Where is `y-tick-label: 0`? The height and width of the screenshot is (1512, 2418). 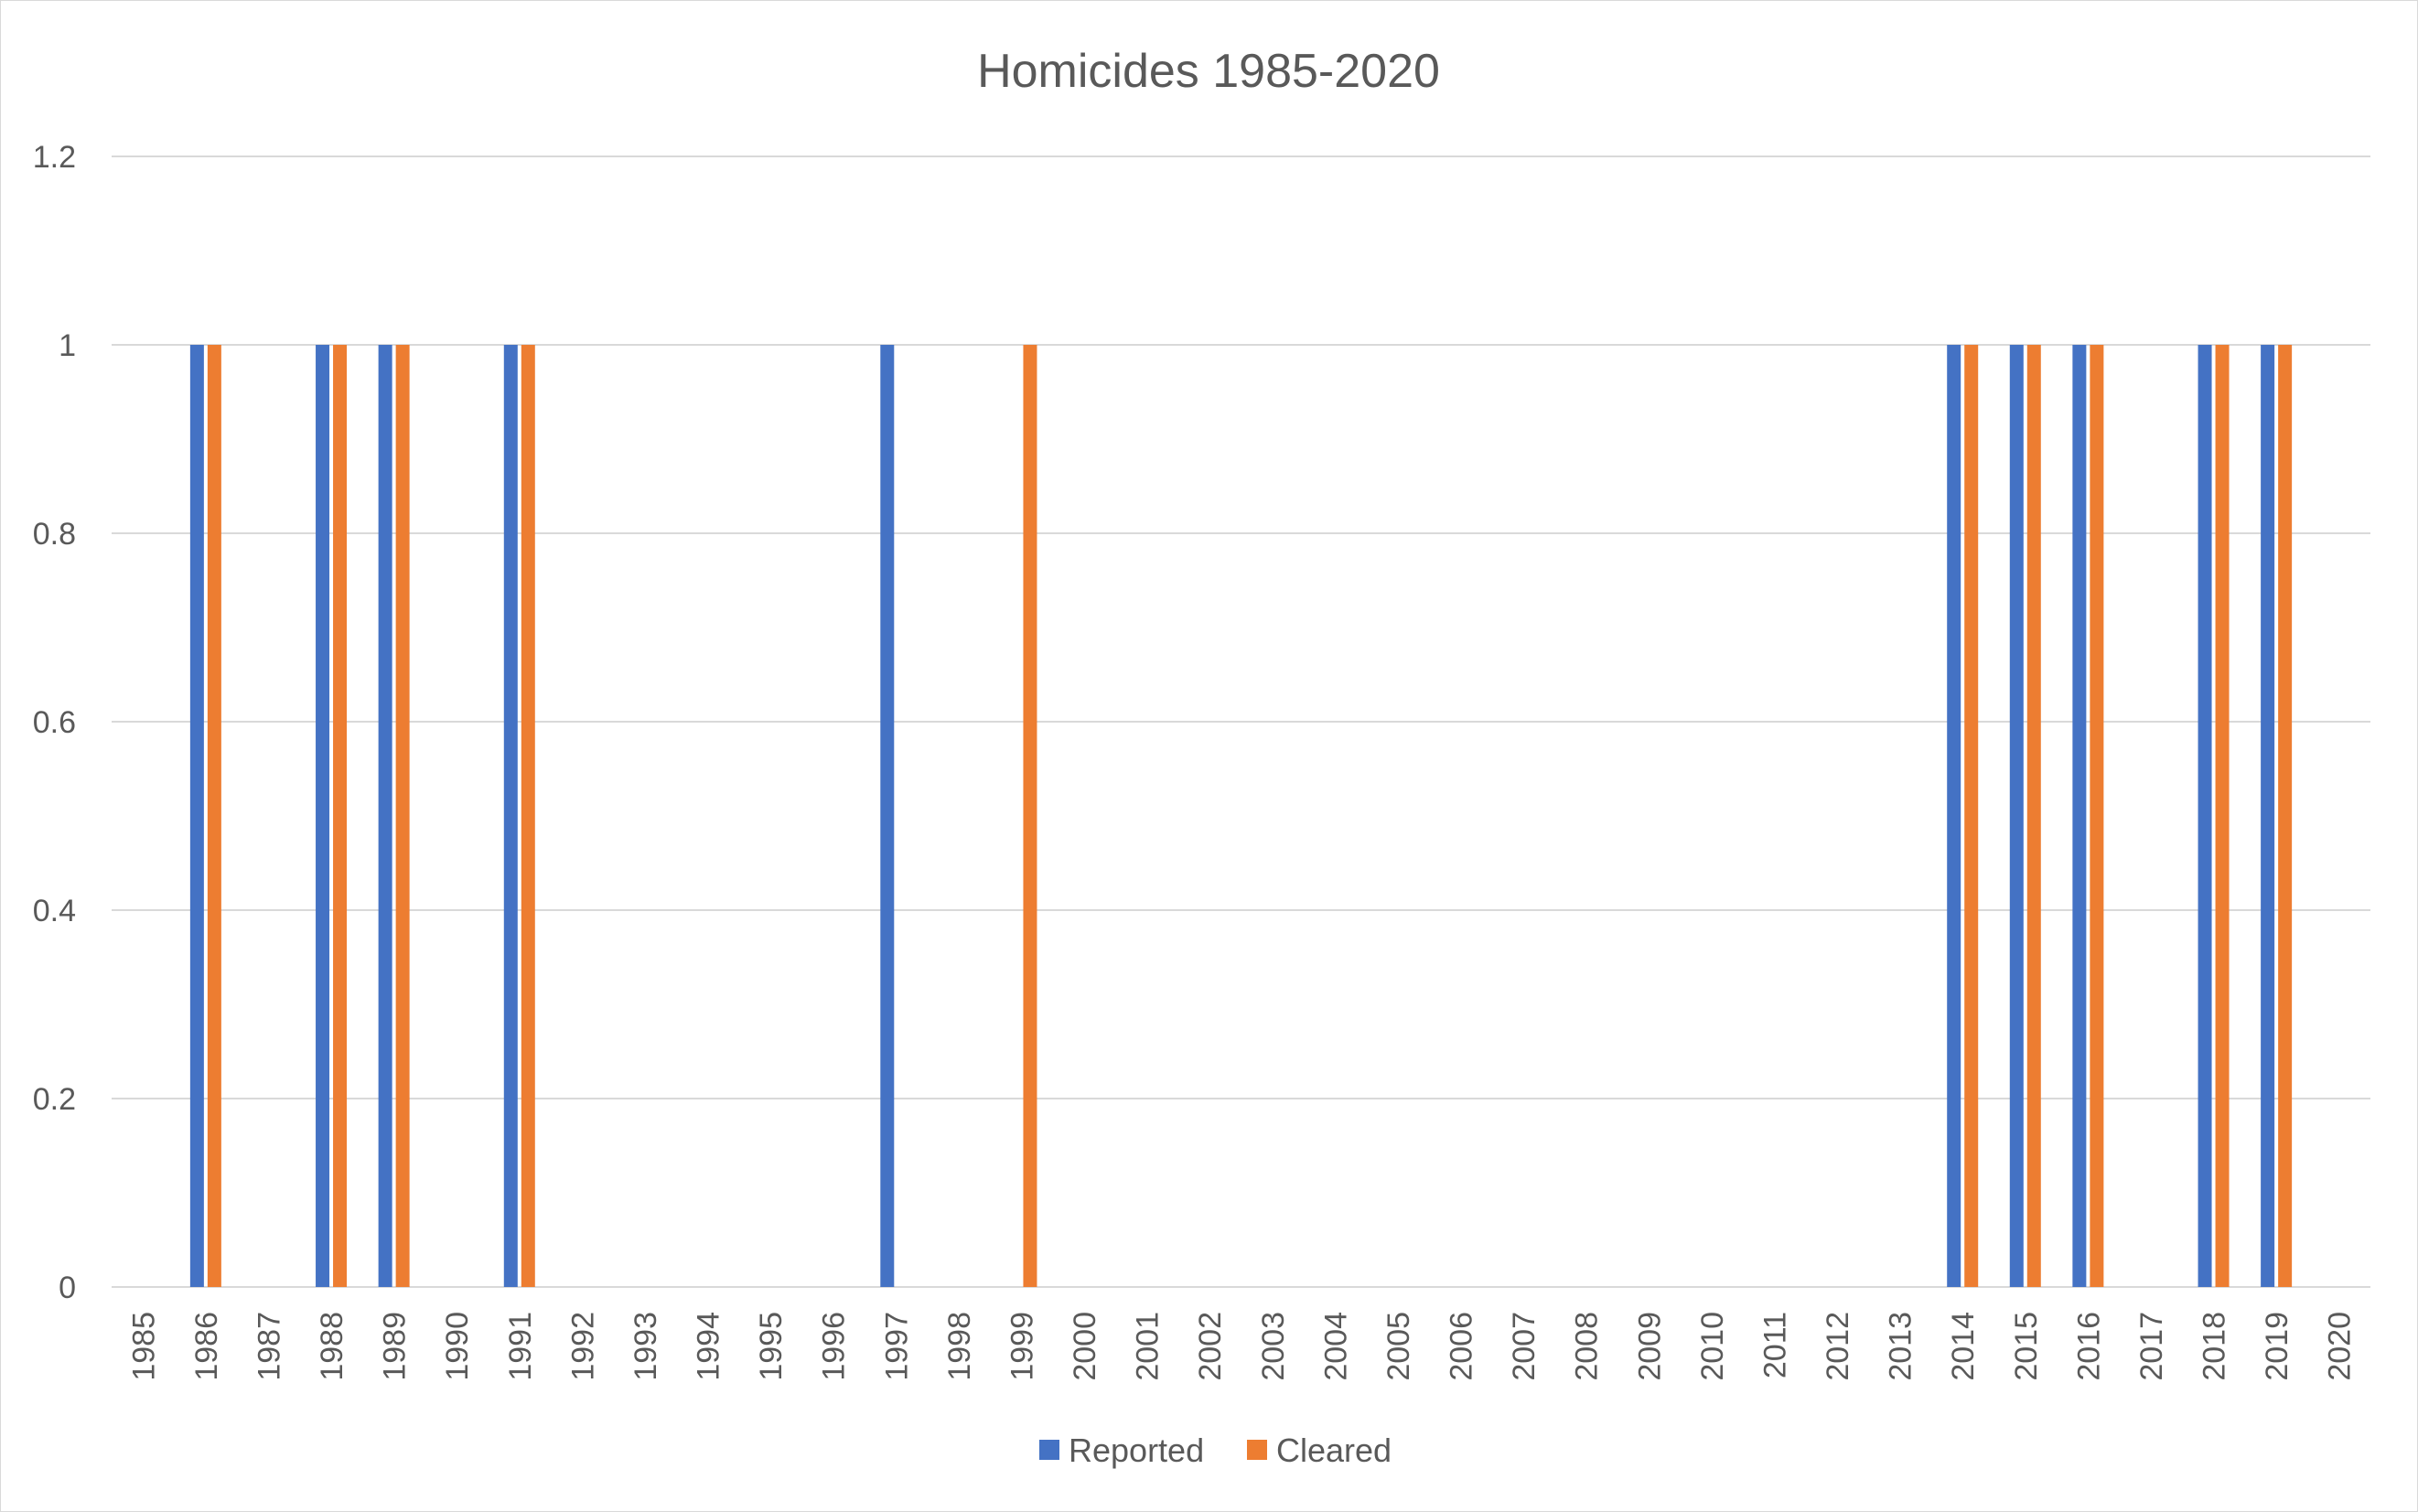 y-tick-label: 0 is located at coordinates (67, 1288).